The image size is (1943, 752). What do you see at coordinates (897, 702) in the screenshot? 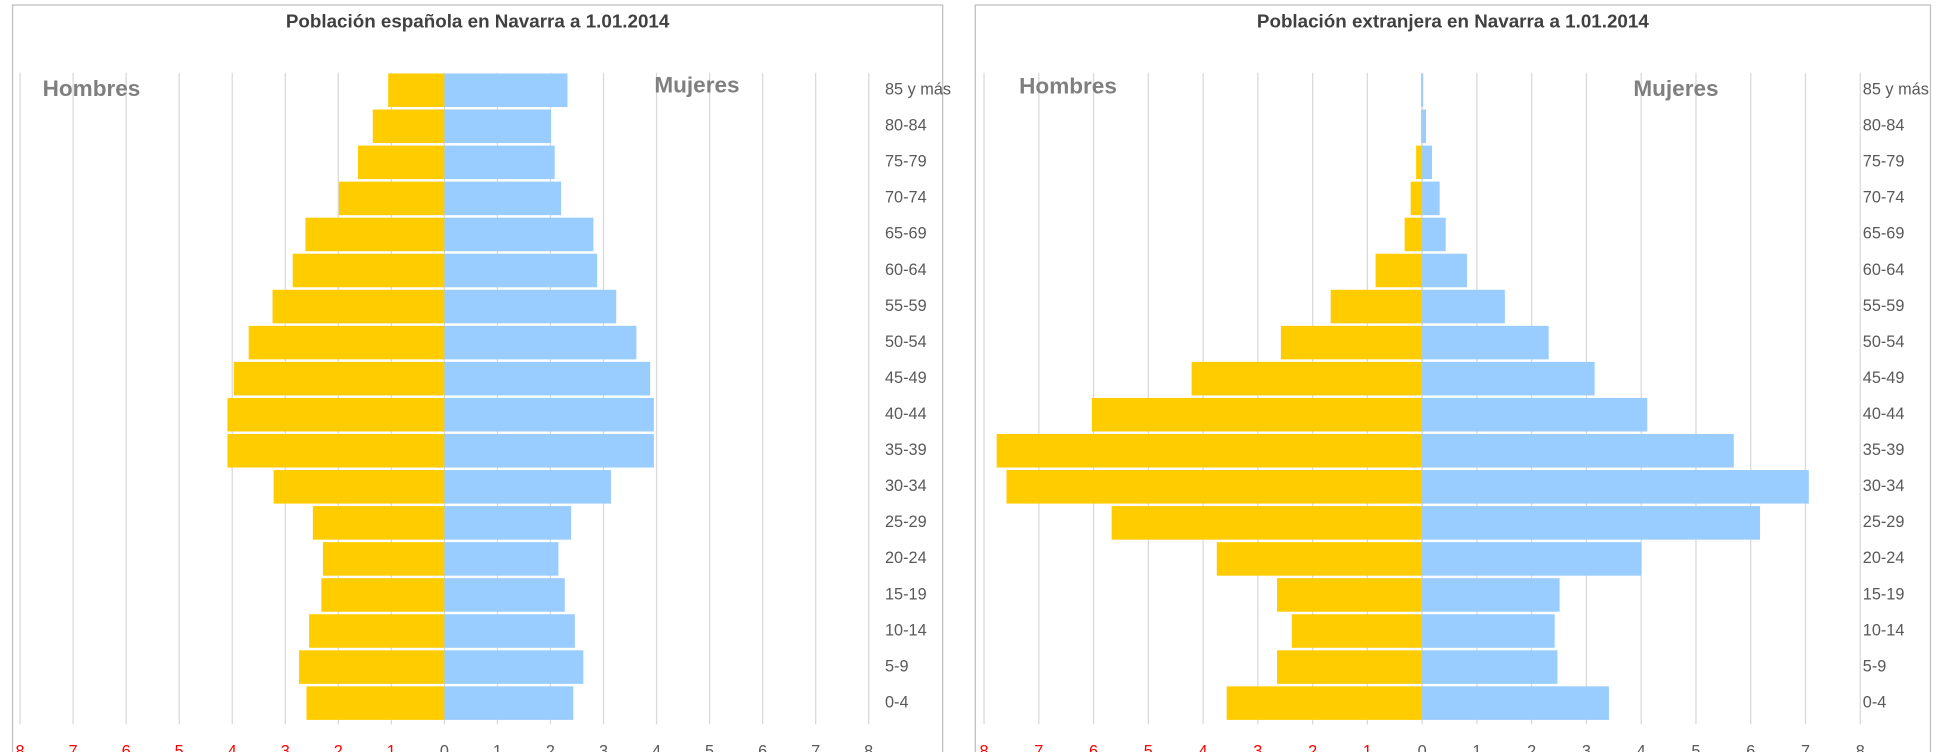
I see `category-label: 0-4` at bounding box center [897, 702].